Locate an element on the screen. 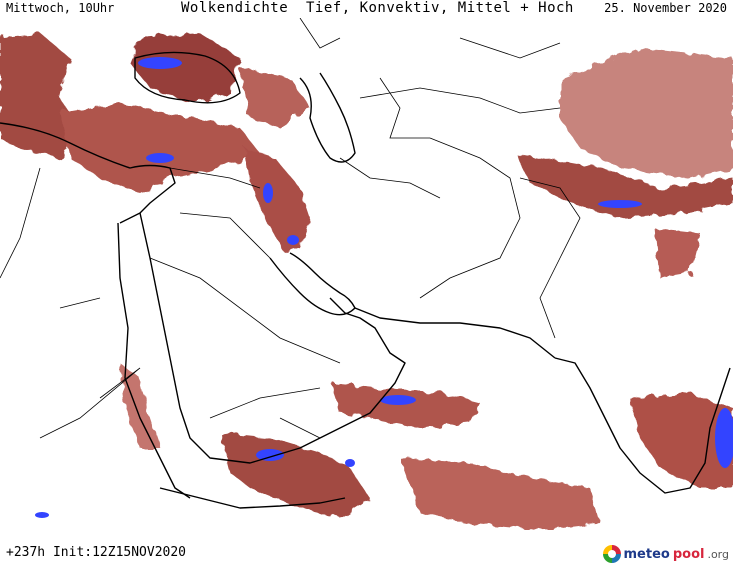  forecast-run-info: +237h Init:12Z15NOV2020 is located at coordinates (96, 552).